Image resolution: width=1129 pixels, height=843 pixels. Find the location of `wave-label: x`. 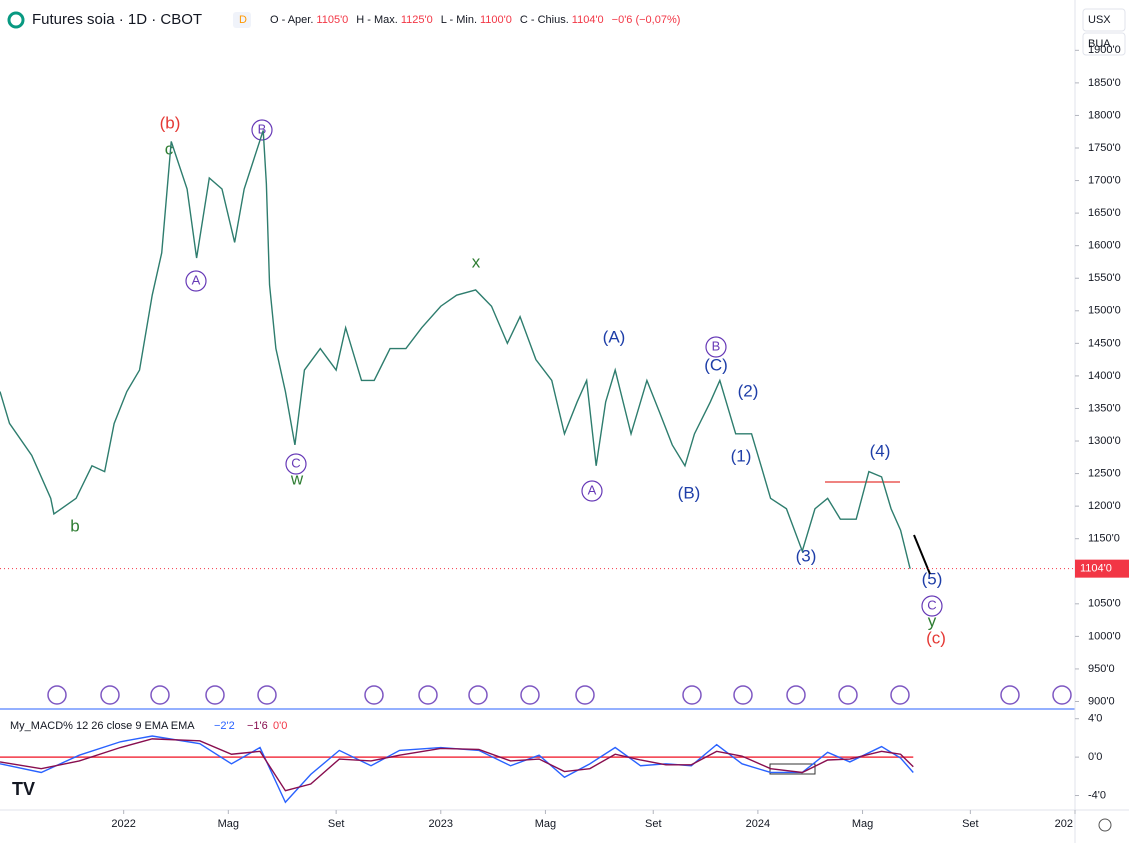

wave-label: x is located at coordinates (476, 261).